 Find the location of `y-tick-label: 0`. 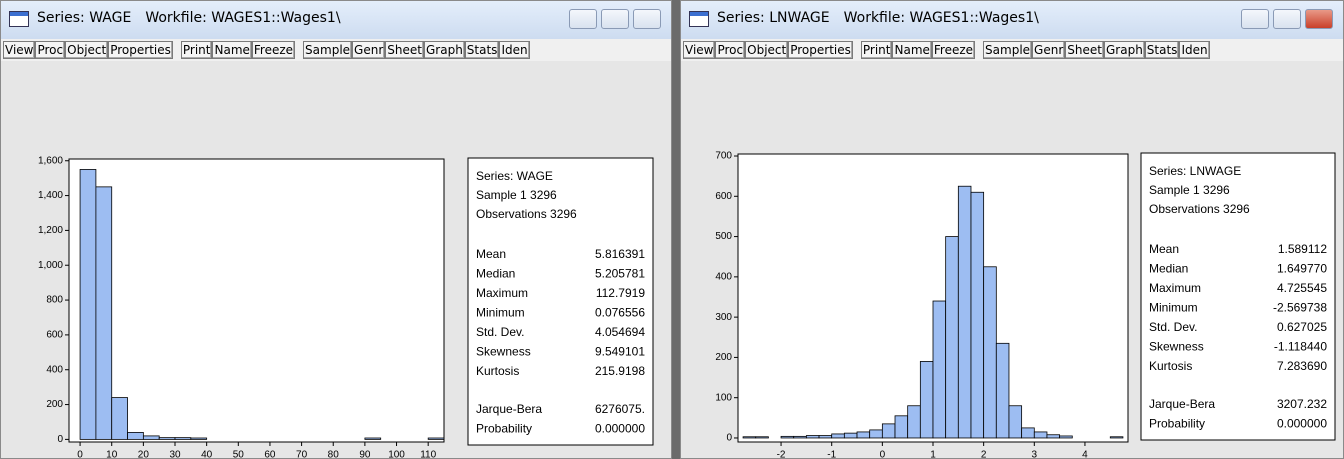

y-tick-label: 0 is located at coordinates (729, 438).